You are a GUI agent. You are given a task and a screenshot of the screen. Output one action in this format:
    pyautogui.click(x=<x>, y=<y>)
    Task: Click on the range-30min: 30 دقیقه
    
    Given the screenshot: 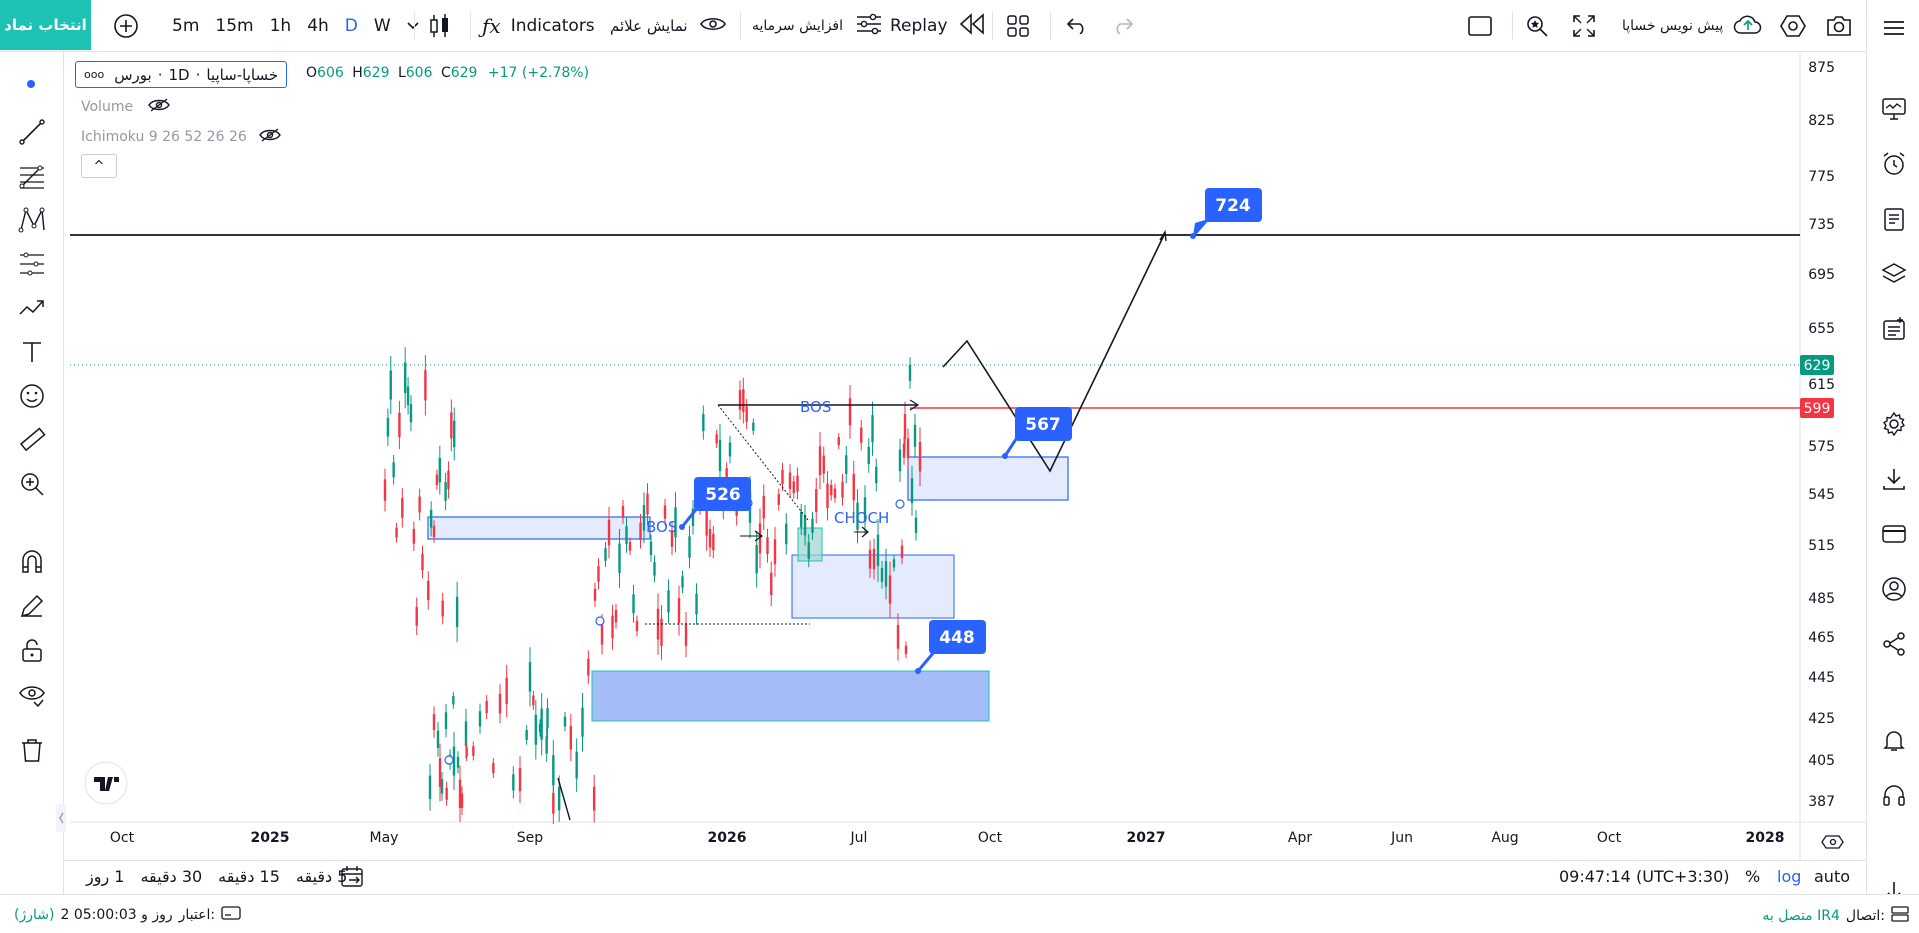 What is the action you would take?
    pyautogui.click(x=171, y=876)
    